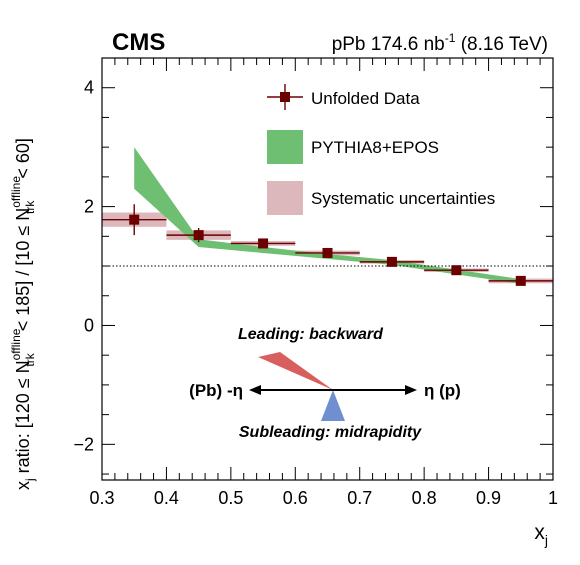 This screenshot has width=580, height=565. What do you see at coordinates (333, 405) in the screenshot?
I see `subleading-cone` at bounding box center [333, 405].